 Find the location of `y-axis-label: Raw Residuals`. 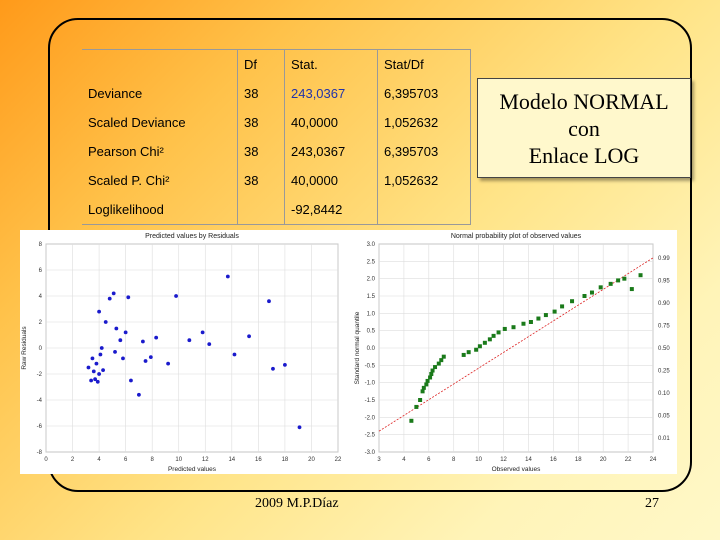

y-axis-label: Raw Residuals is located at coordinates (24, 348).